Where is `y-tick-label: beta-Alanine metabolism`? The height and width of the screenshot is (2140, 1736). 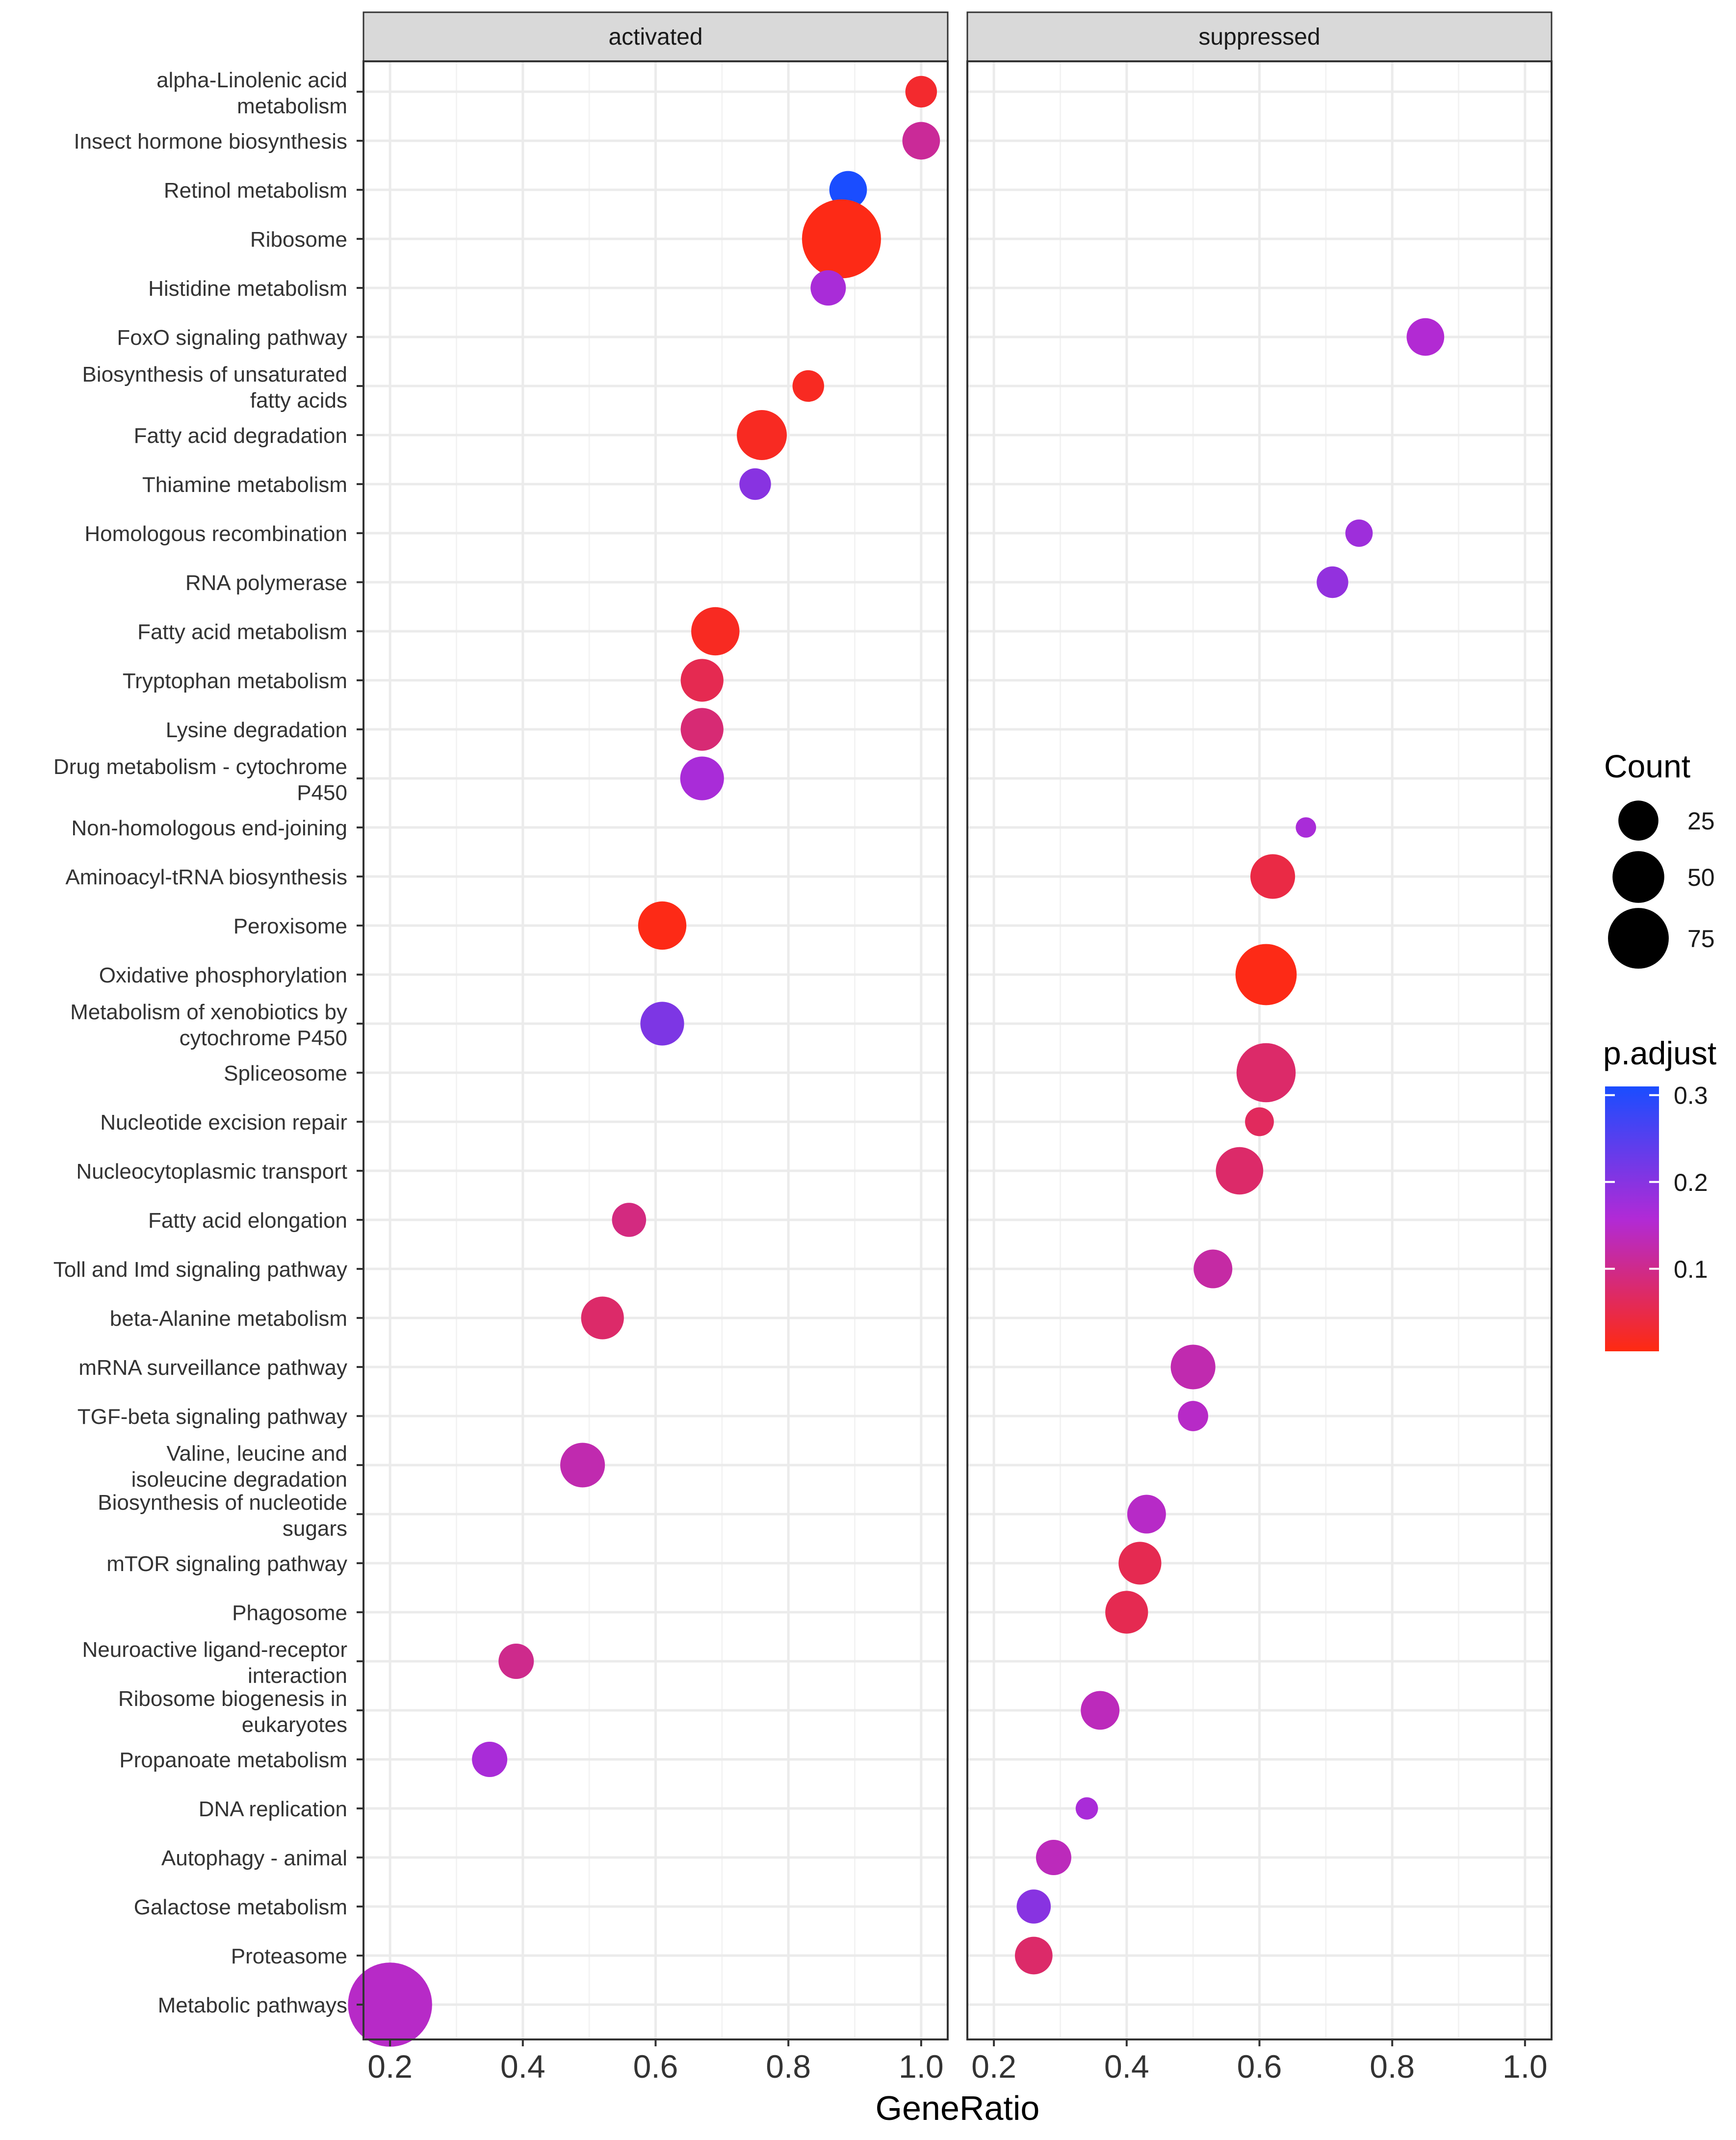 y-tick-label: beta-Alanine metabolism is located at coordinates (228, 1319).